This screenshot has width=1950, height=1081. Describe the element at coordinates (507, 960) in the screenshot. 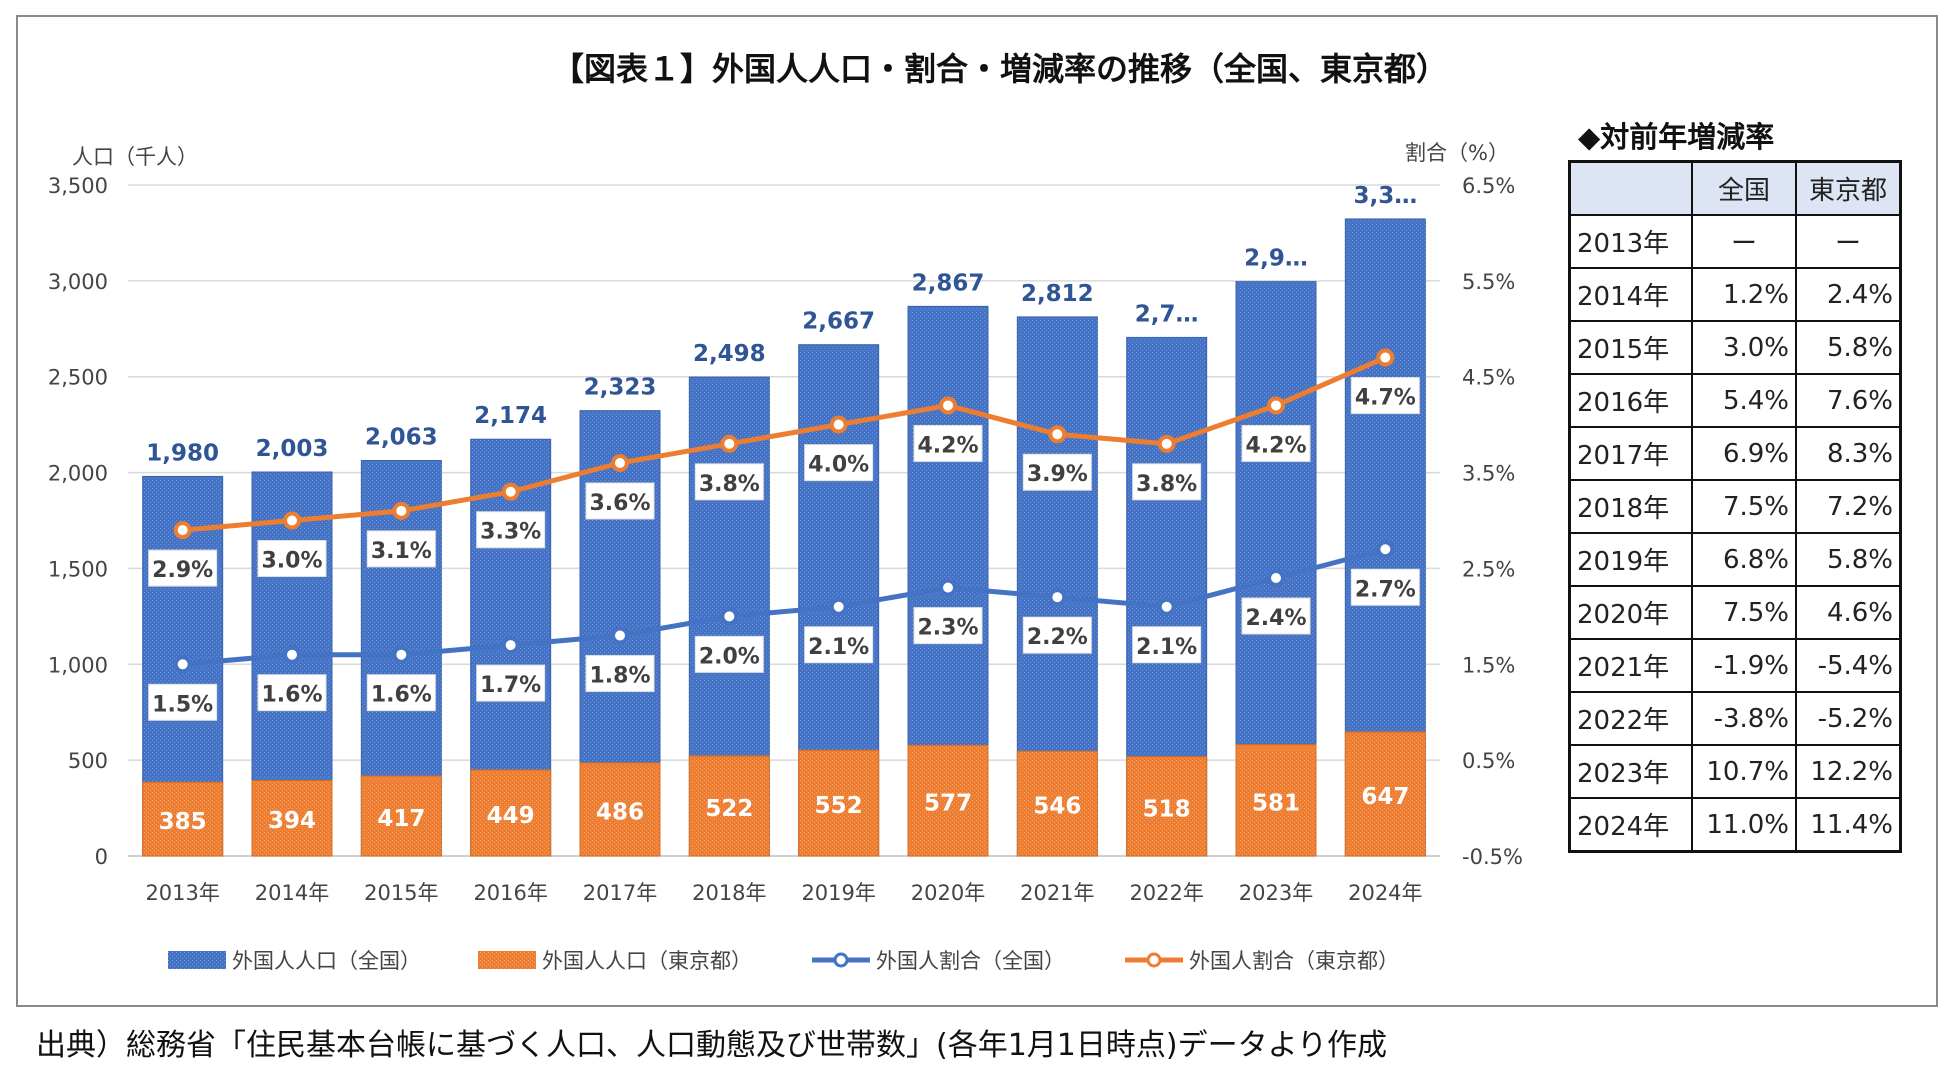

I see `legend-swatch` at that location.